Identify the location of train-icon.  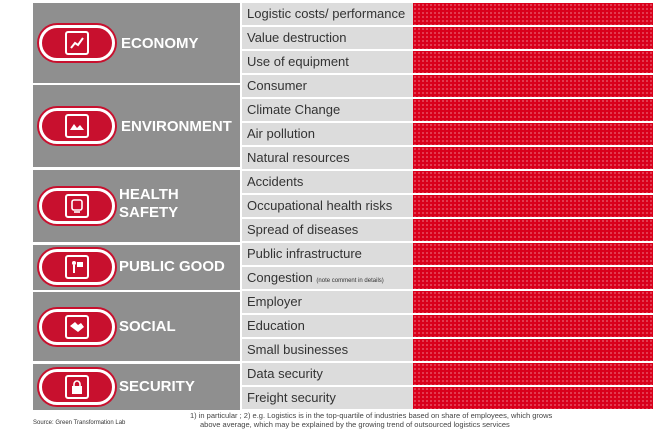
(77, 206).